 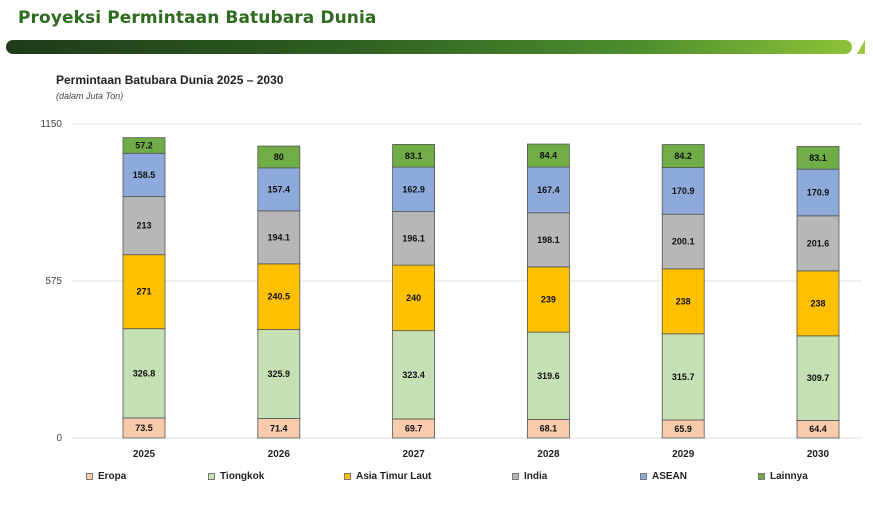 I want to click on y-tick-label: 0, so click(x=59, y=438).